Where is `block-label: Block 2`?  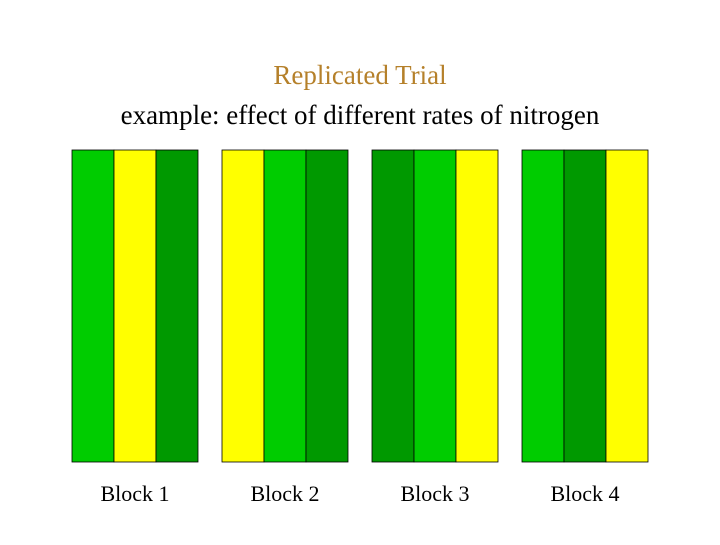
block-label: Block 2 is located at coordinates (284, 493).